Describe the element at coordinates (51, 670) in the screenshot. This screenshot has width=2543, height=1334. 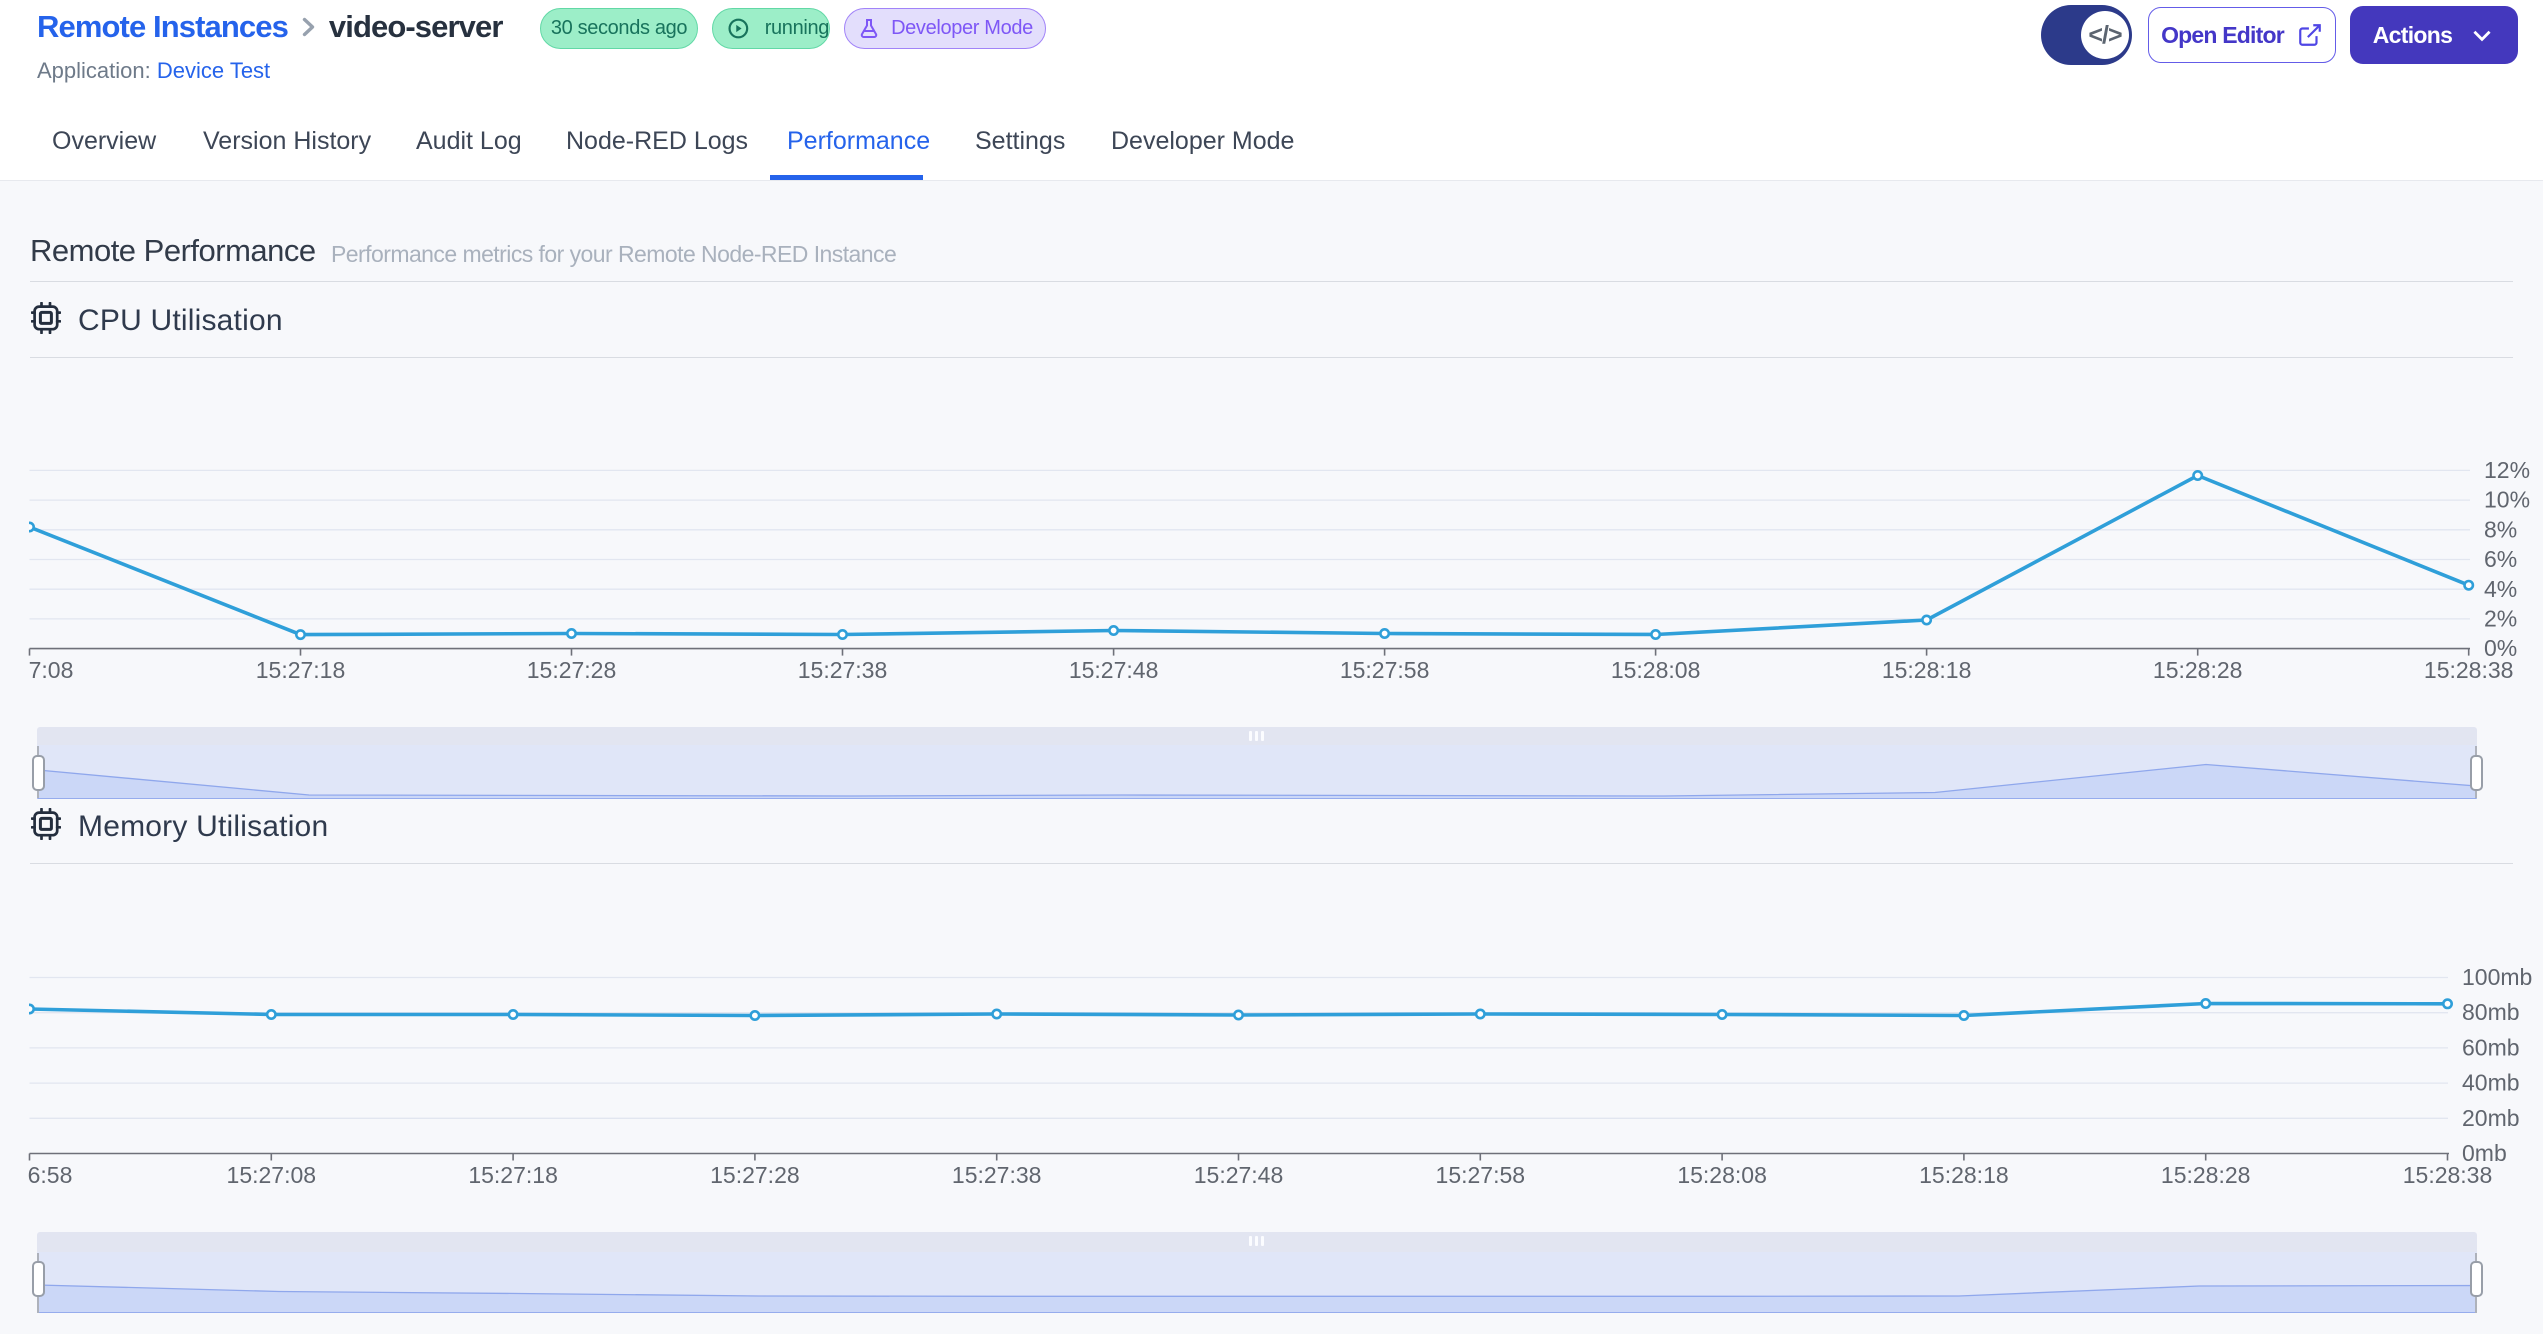
I see `svg-text: 7:08` at that location.